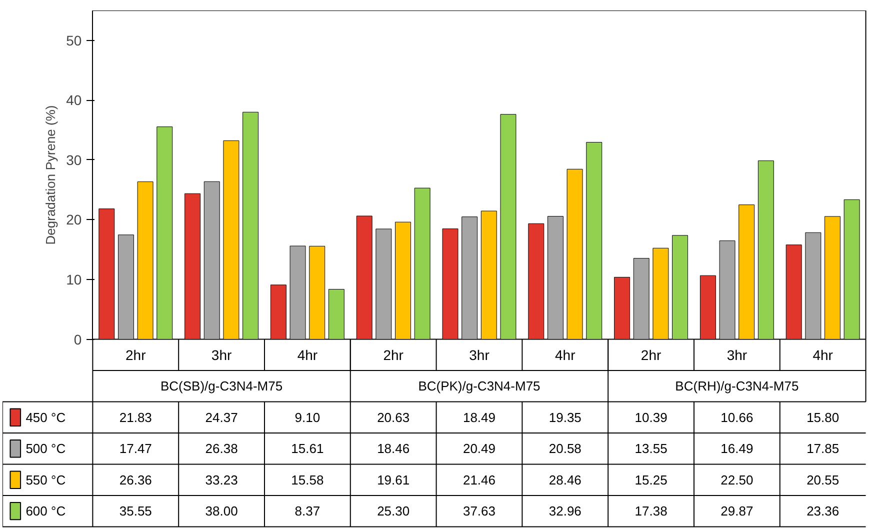 The image size is (869, 530). What do you see at coordinates (74, 220) in the screenshot?
I see `y-tick-label: 20` at bounding box center [74, 220].